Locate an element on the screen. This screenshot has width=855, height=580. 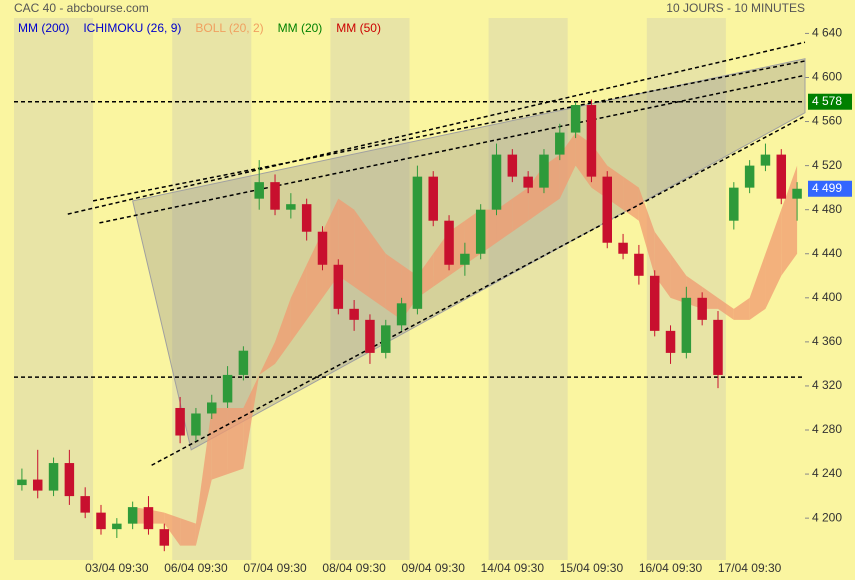
y-tick-label: 4 440 is located at coordinates (827, 253).